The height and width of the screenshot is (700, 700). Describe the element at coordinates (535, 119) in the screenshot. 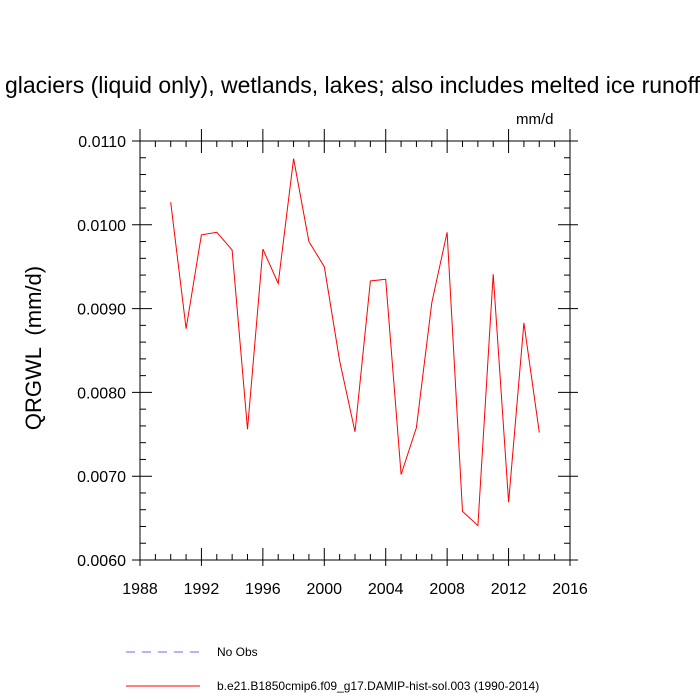

I see `units-label: mm/d` at that location.